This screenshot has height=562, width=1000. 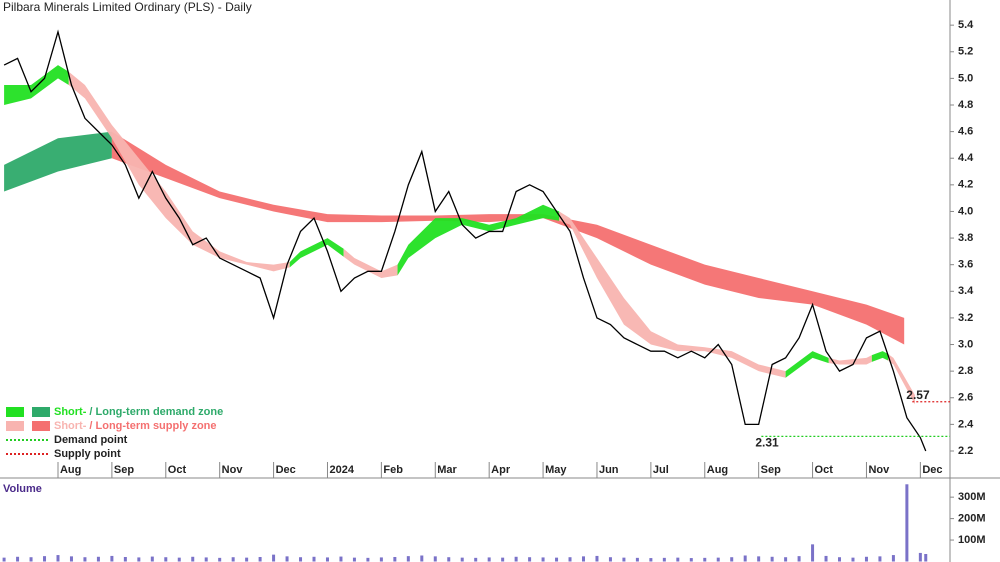 I want to click on y-tick-label: 2.4, so click(x=966, y=424).